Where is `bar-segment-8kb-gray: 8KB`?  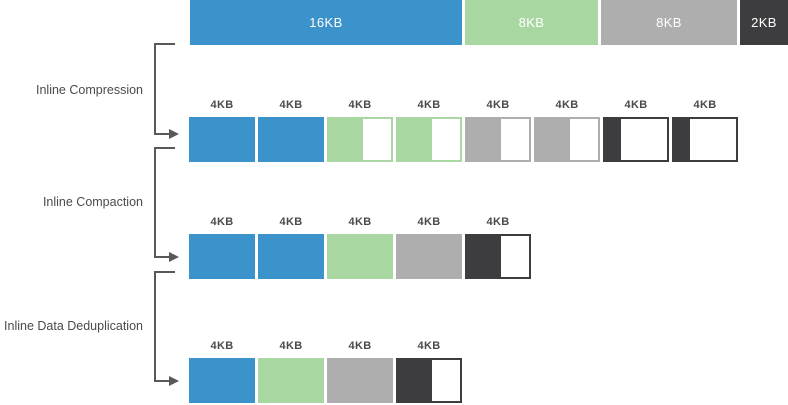
bar-segment-8kb-gray: 8KB is located at coordinates (669, 22).